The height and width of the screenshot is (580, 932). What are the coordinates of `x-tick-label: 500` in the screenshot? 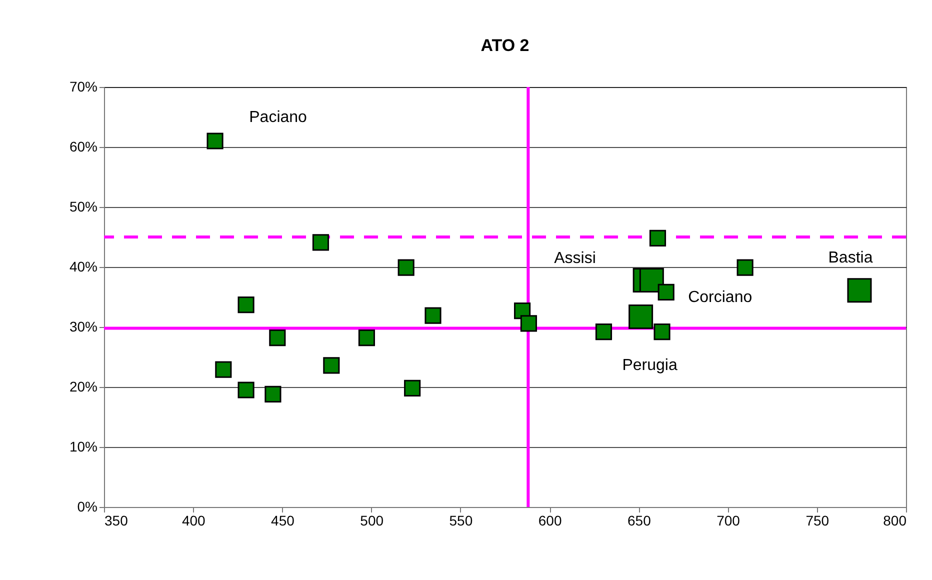 It's located at (372, 520).